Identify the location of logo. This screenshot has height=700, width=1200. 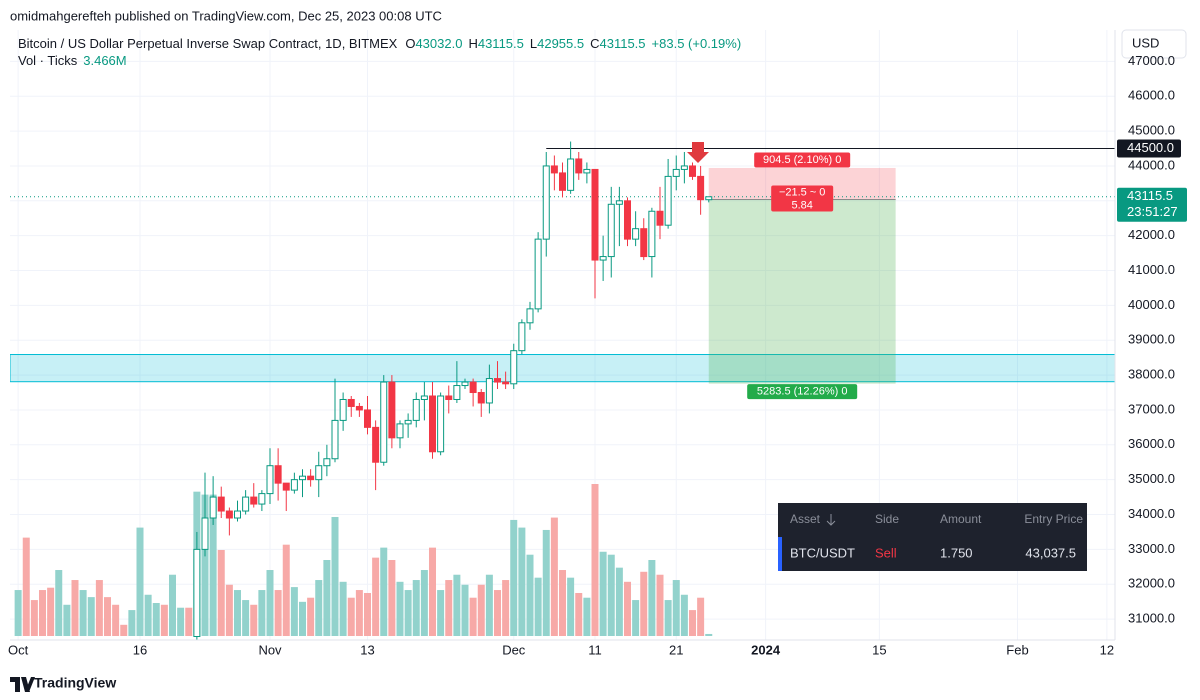
(22, 684).